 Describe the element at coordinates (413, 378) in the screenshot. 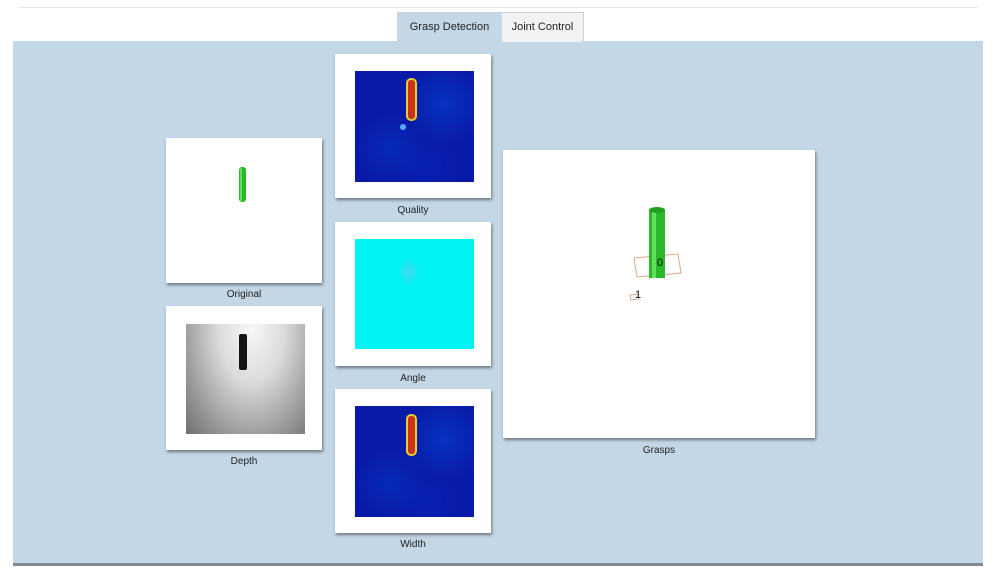

I see `angle-label: Angle` at that location.